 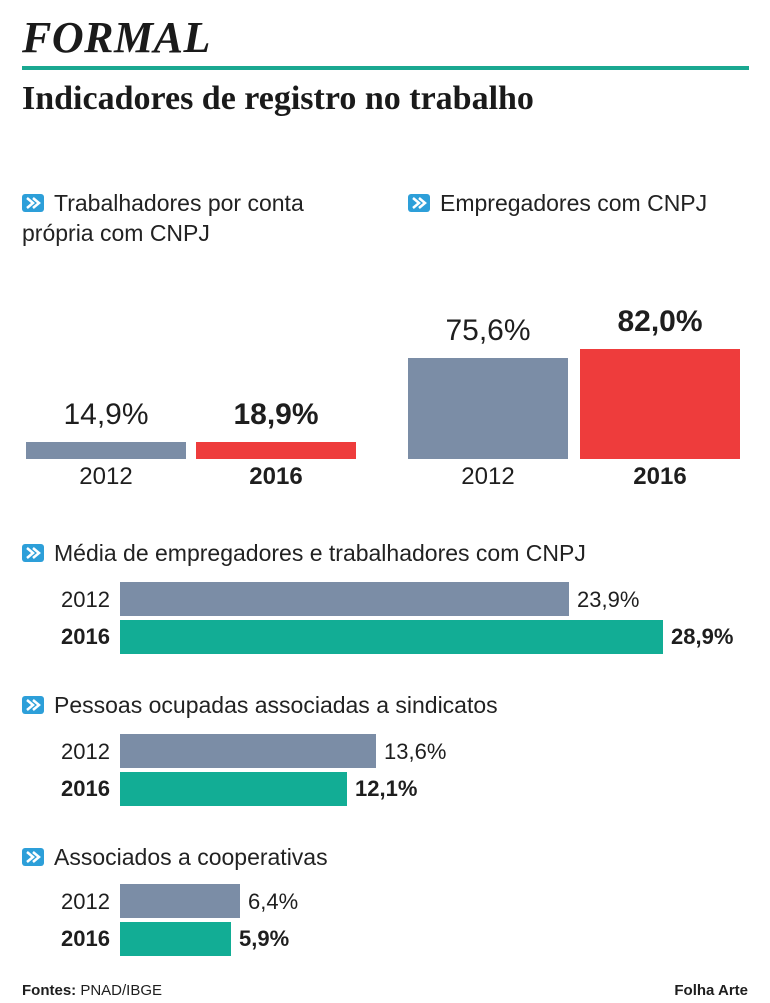 What do you see at coordinates (175, 939) in the screenshot?
I see `chart5-bar-2016` at bounding box center [175, 939].